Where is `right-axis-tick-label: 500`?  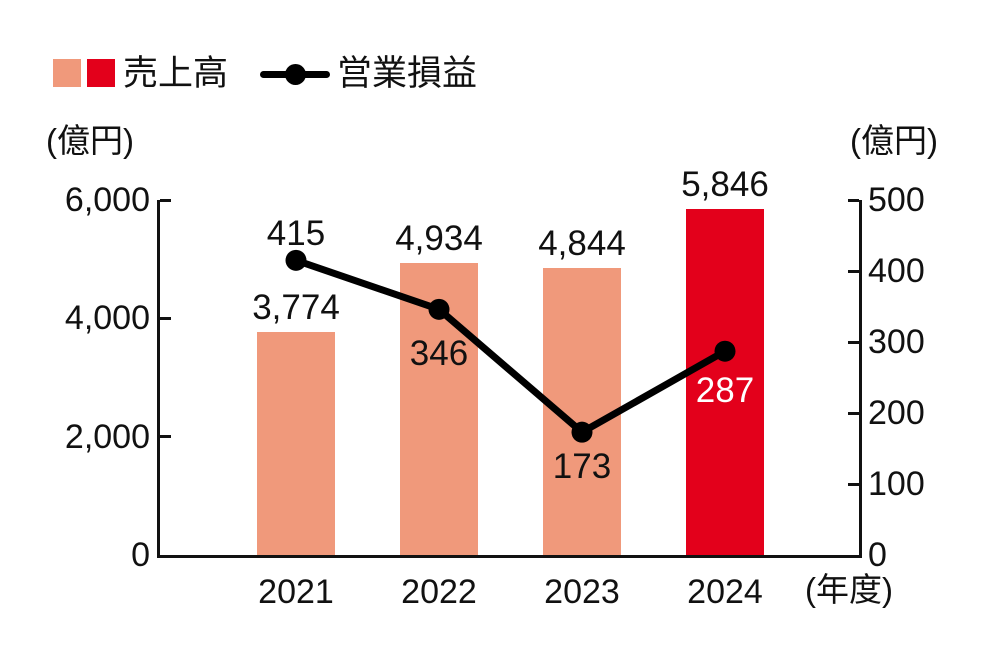 right-axis-tick-label: 500 is located at coordinates (896, 200).